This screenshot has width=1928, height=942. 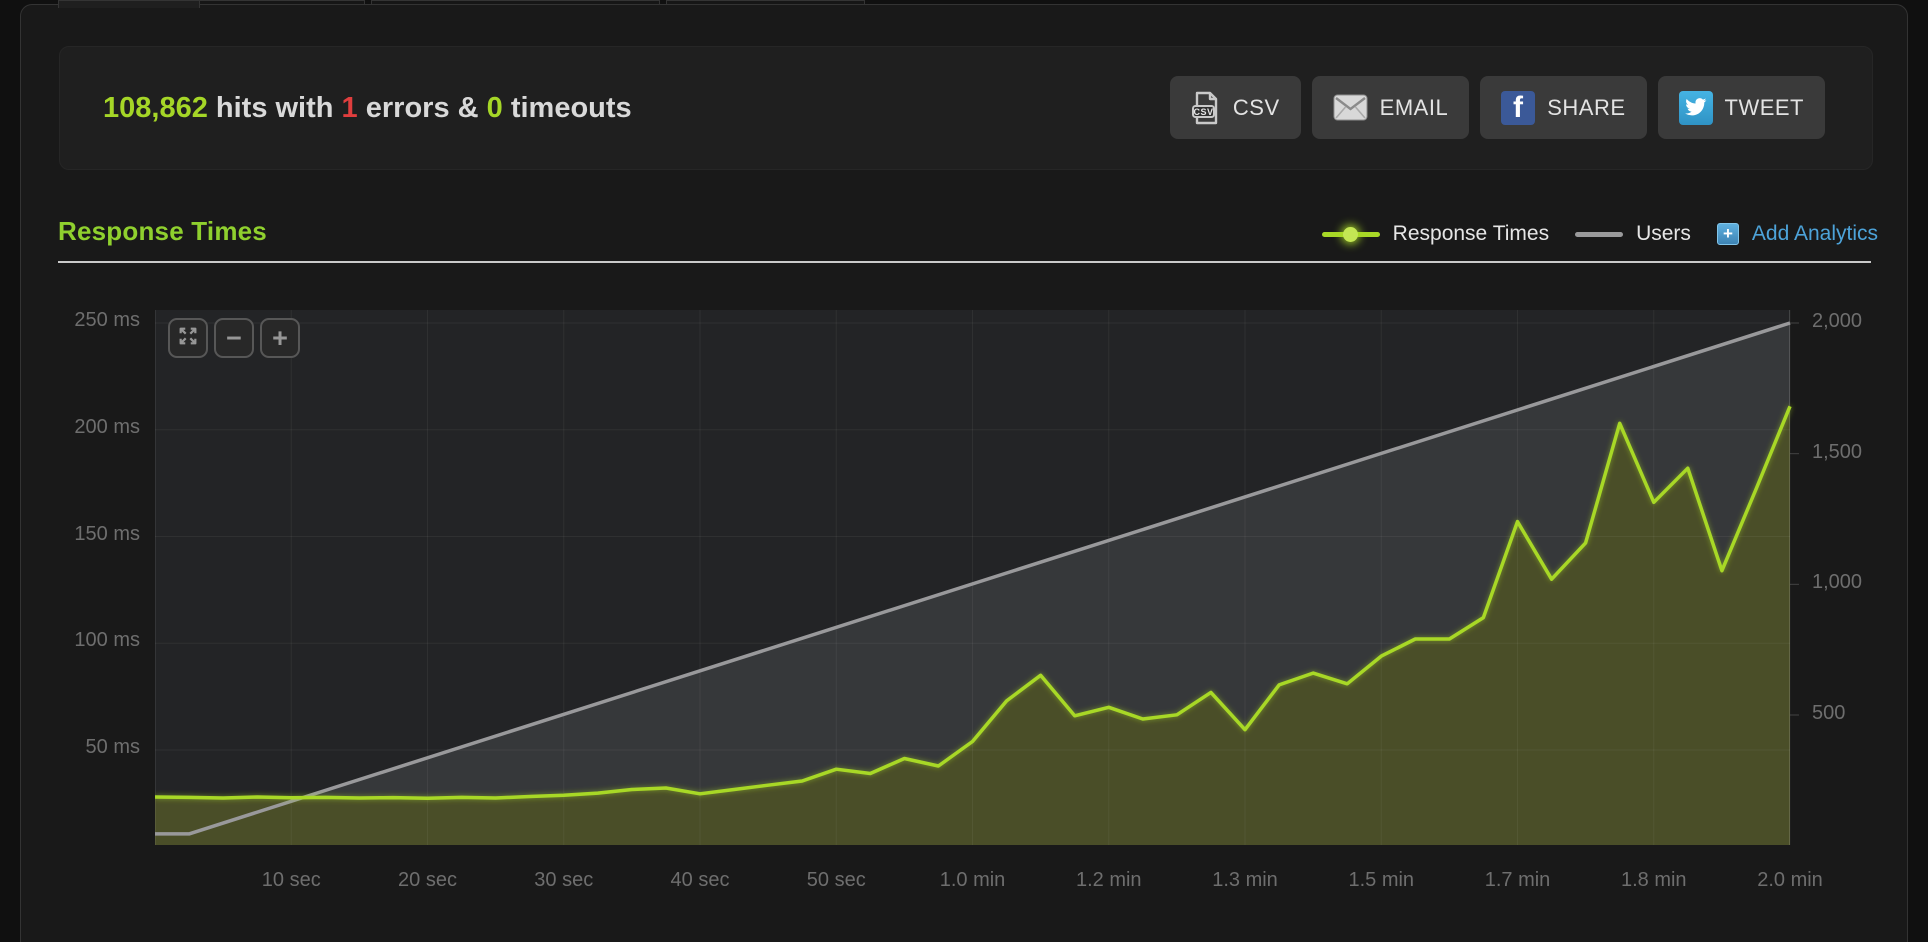 I want to click on stats-summary: 108,862 hits with 1 errors & 0 timeouts, so click(x=367, y=108).